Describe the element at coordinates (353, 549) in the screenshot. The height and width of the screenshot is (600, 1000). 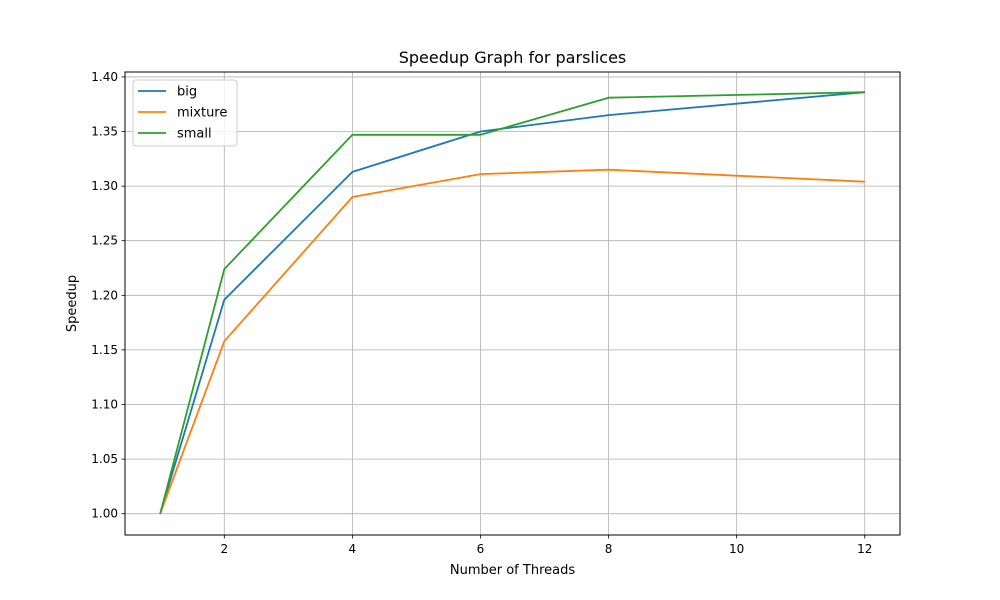
I see `x-tick-label: 4` at that location.